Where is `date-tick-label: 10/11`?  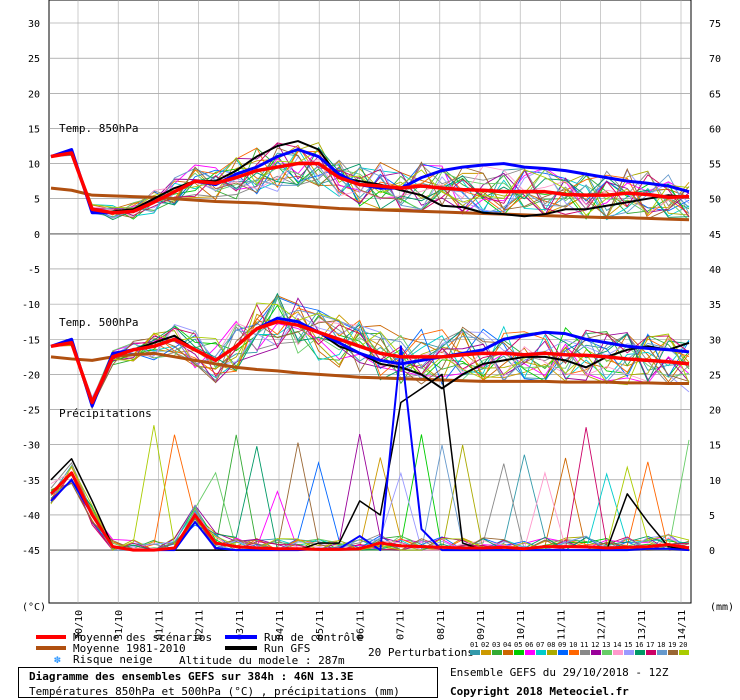
date-tick-label: 10/11 is located at coordinates (521, 625).